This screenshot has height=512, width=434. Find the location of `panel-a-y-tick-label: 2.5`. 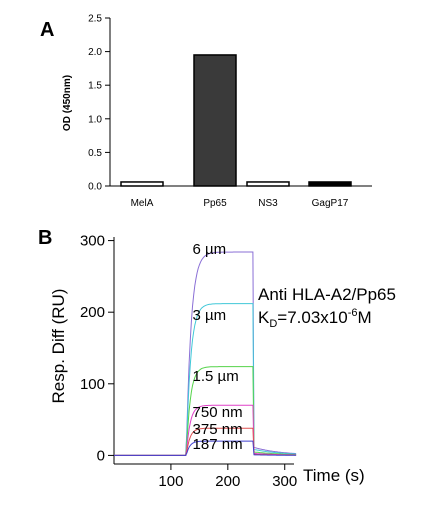

panel-a-y-tick-label: 2.5 is located at coordinates (95, 19).